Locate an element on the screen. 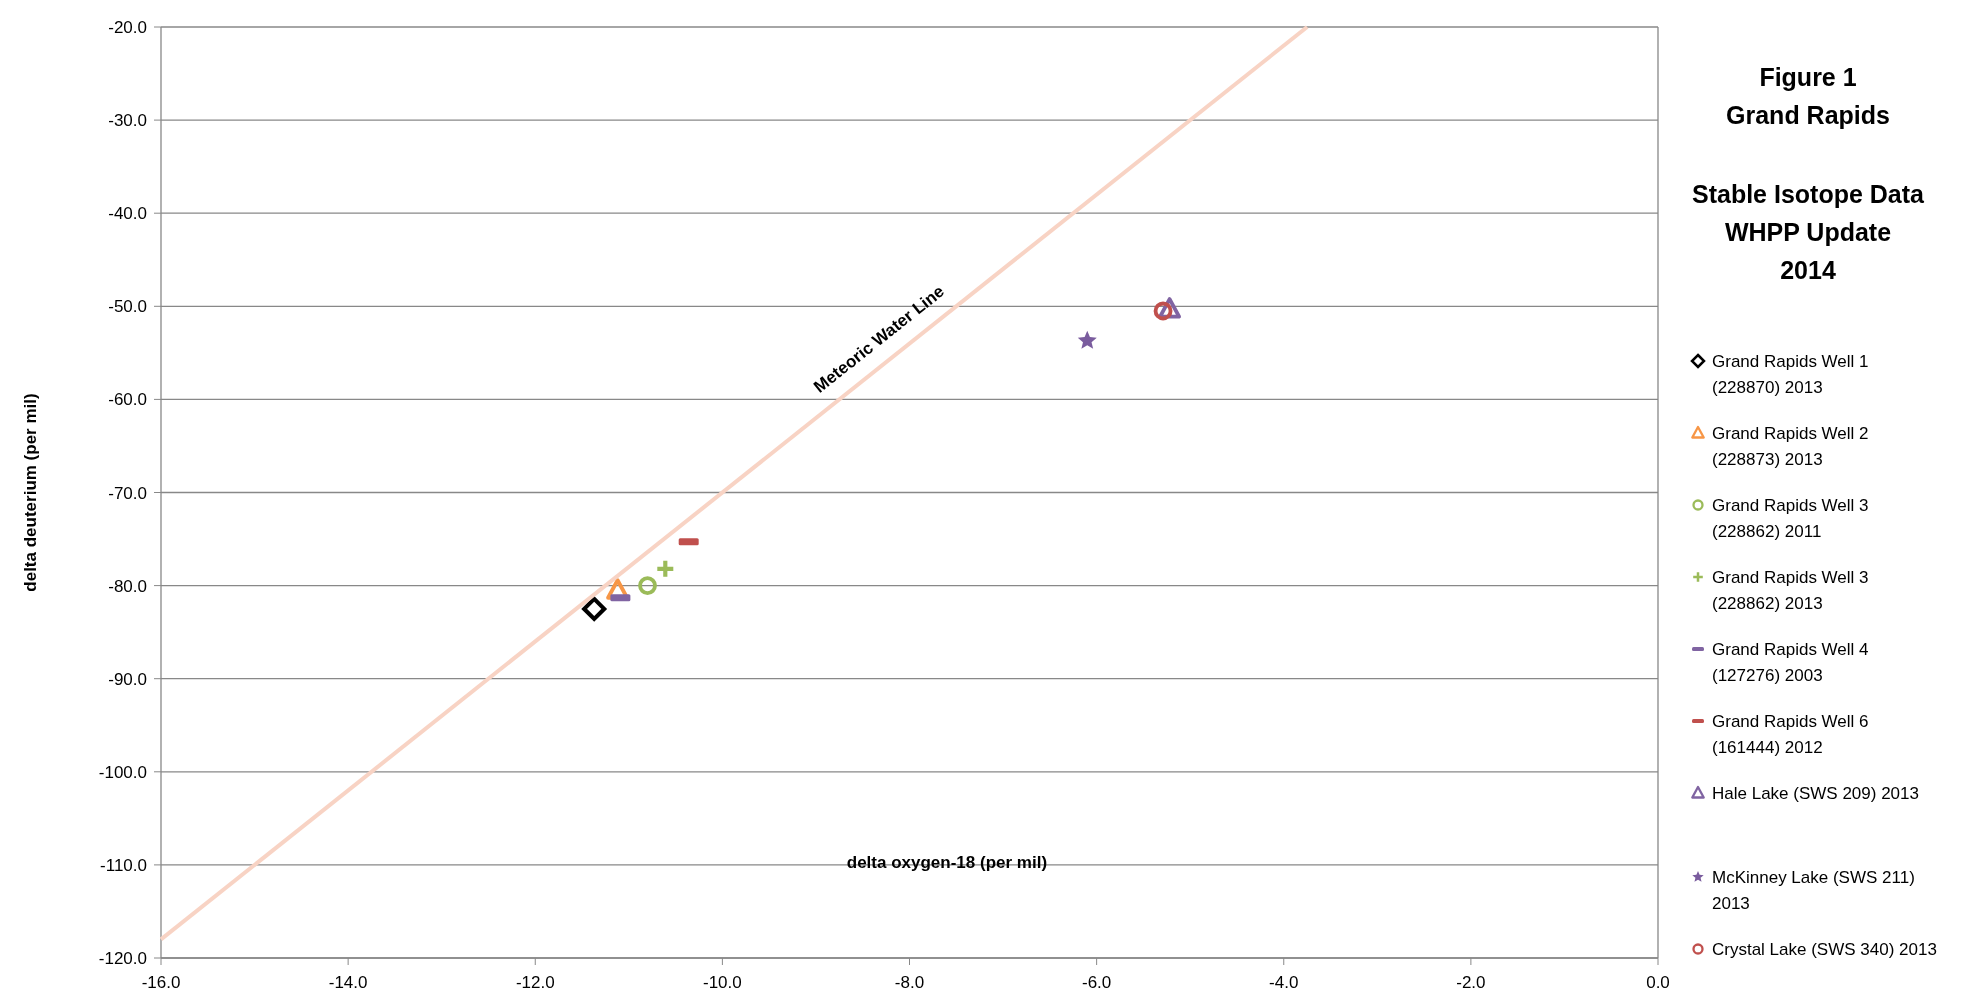 Image resolution: width=1971 pixels, height=997 pixels. y-tick-label: -40.0 is located at coordinates (127, 214).